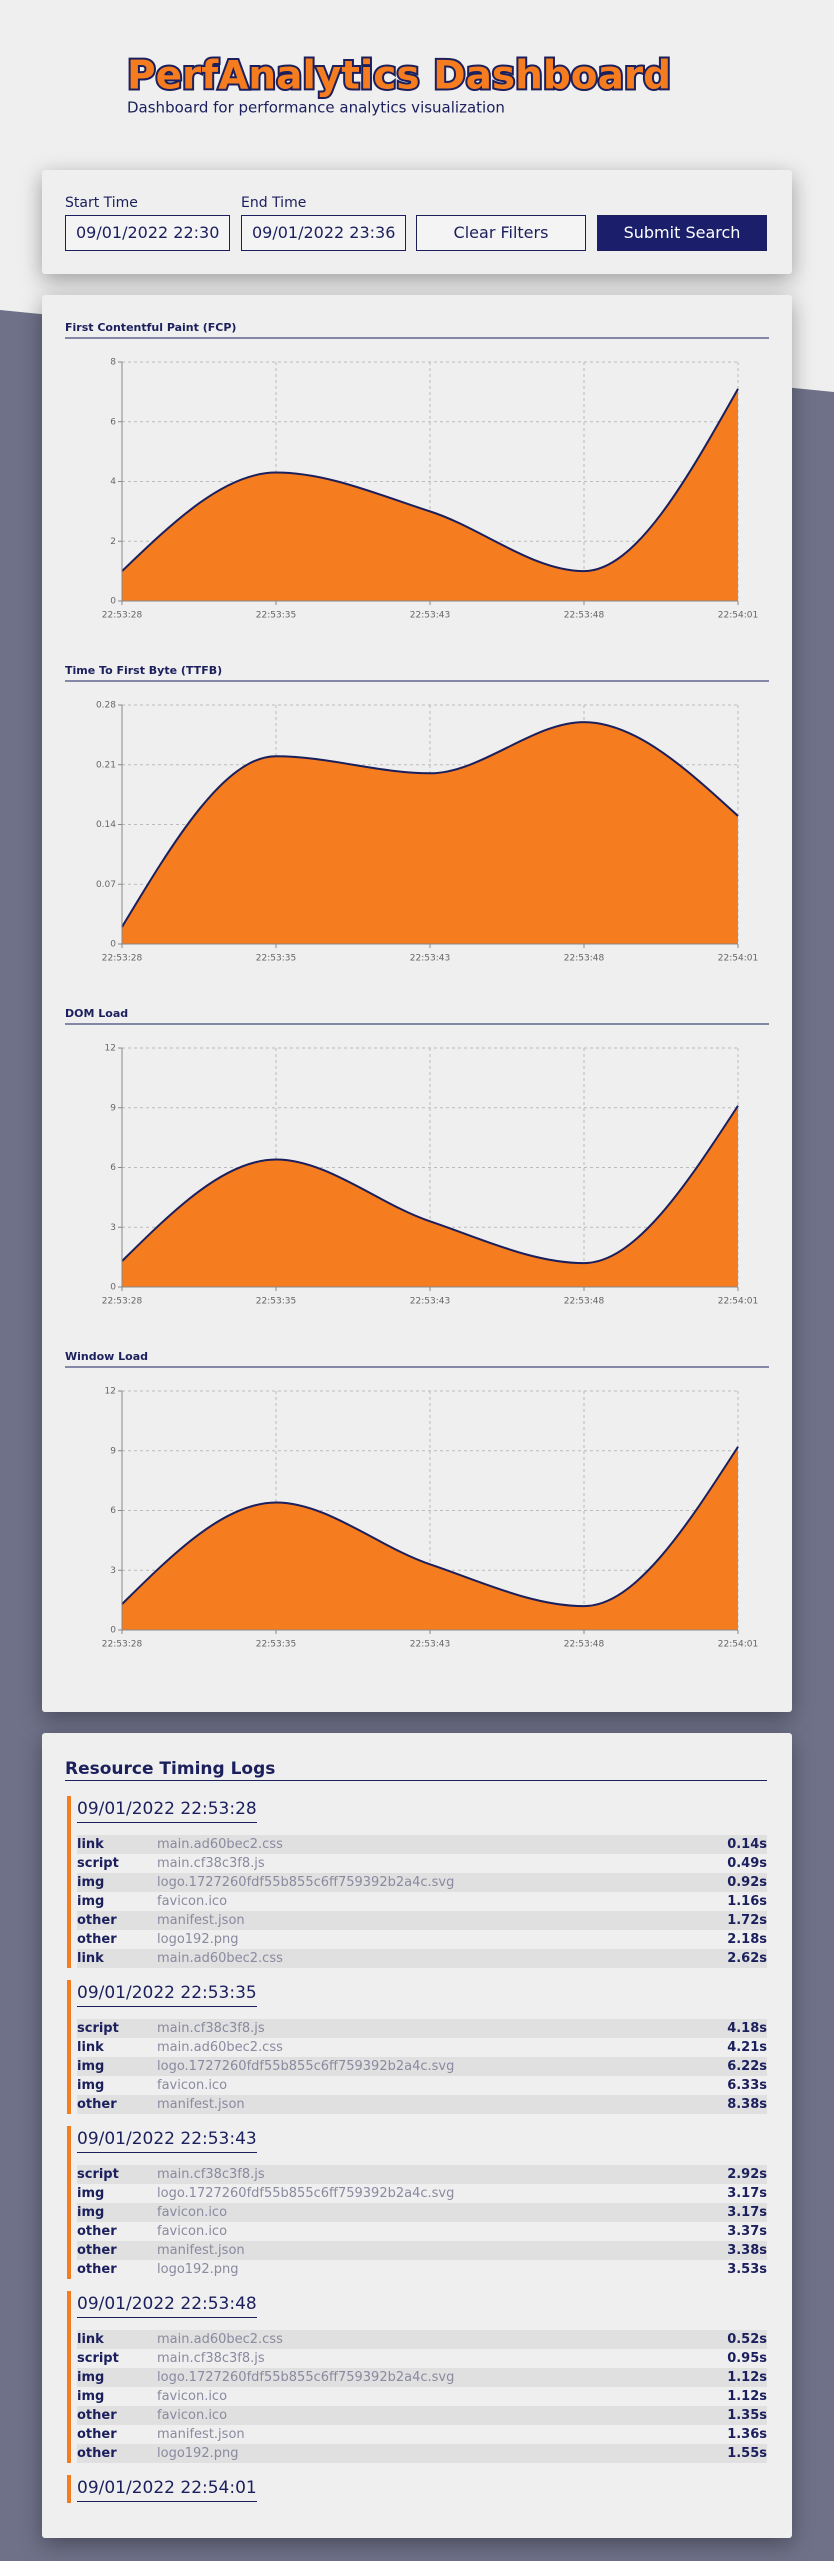 The width and height of the screenshot is (834, 2561). What do you see at coordinates (747, 2066) in the screenshot?
I see `resource-duration: 6.22s` at bounding box center [747, 2066].